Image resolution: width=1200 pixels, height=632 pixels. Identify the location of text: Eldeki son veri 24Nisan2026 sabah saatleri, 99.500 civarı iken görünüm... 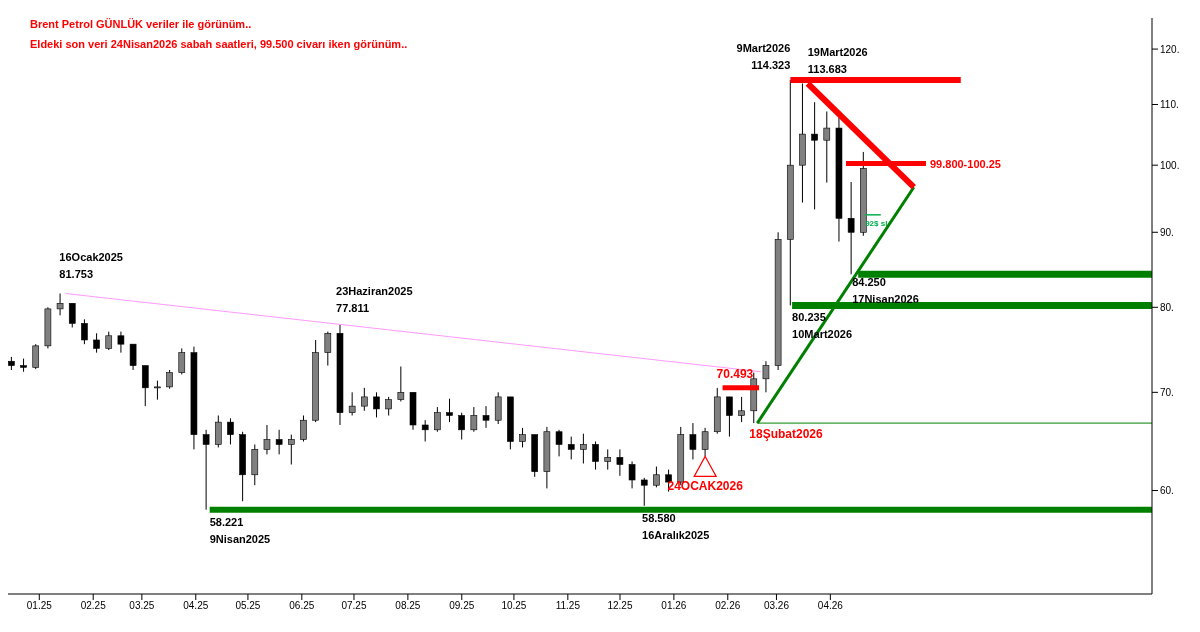
(219, 44).